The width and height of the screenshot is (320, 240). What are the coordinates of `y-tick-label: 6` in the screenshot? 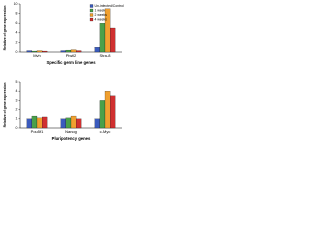 It's located at (17, 23).